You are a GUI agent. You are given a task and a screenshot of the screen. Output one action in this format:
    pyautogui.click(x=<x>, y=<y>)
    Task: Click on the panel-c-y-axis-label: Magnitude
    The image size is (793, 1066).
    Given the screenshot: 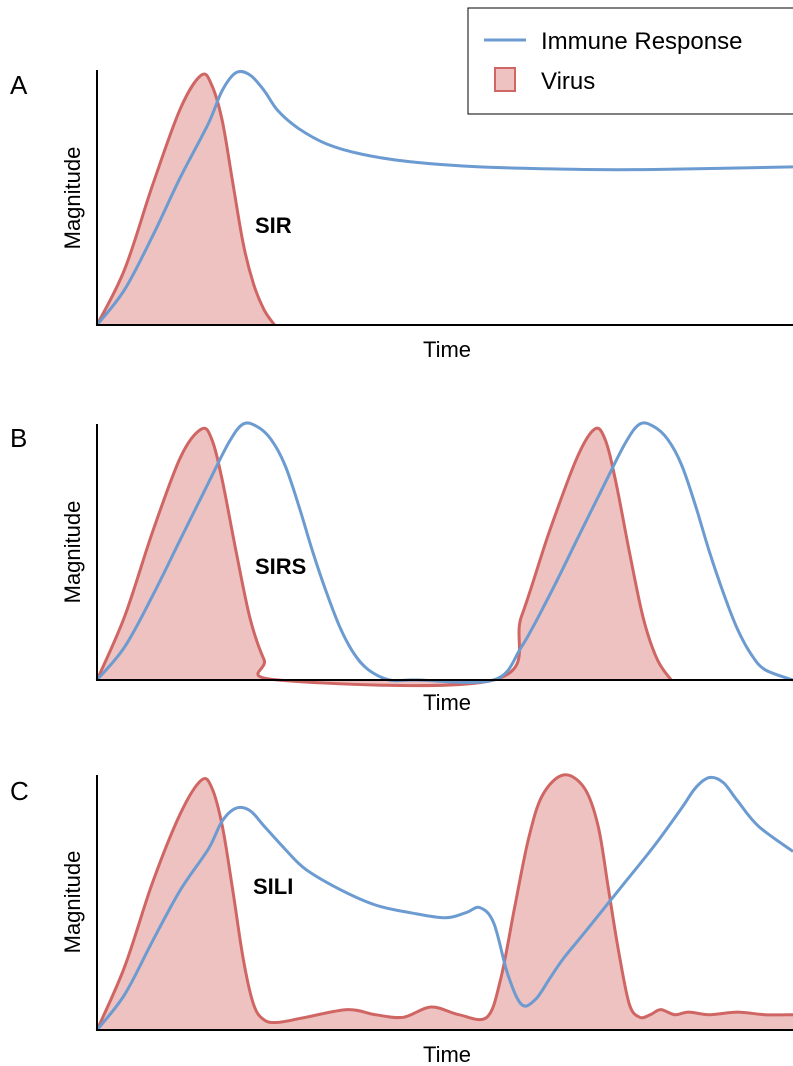 What is the action you would take?
    pyautogui.click(x=72, y=902)
    